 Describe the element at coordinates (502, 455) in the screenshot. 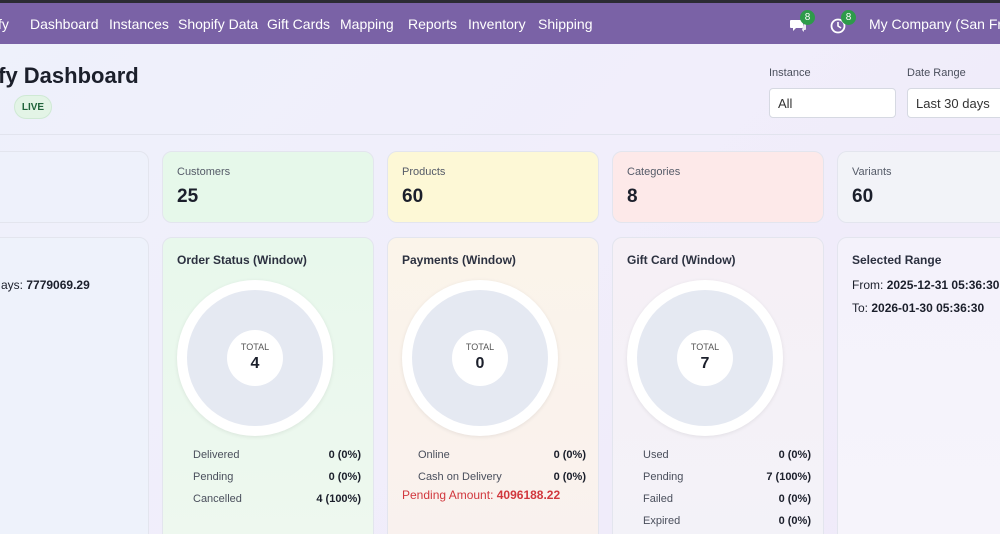

I see `list-item: Online 0 (0%)` at that location.